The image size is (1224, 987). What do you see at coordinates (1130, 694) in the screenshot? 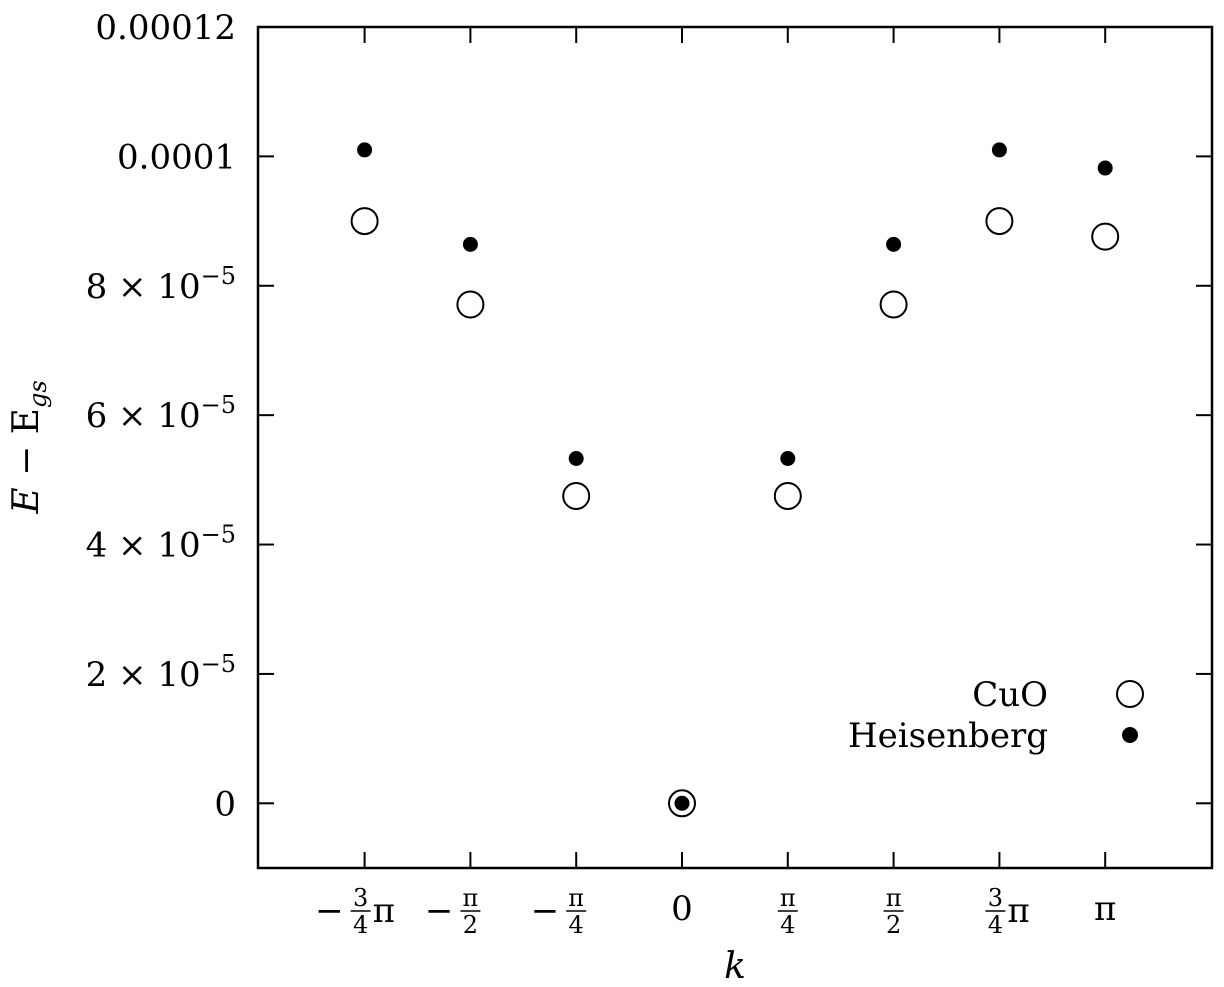
I see `legend-marker-cuo` at bounding box center [1130, 694].